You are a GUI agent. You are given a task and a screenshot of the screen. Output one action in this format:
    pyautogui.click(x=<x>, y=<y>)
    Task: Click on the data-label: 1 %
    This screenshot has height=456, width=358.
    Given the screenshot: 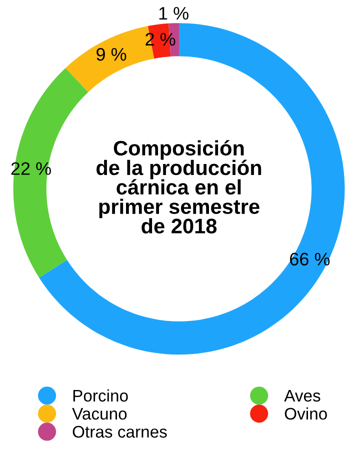 What is the action you would take?
    pyautogui.click(x=173, y=13)
    